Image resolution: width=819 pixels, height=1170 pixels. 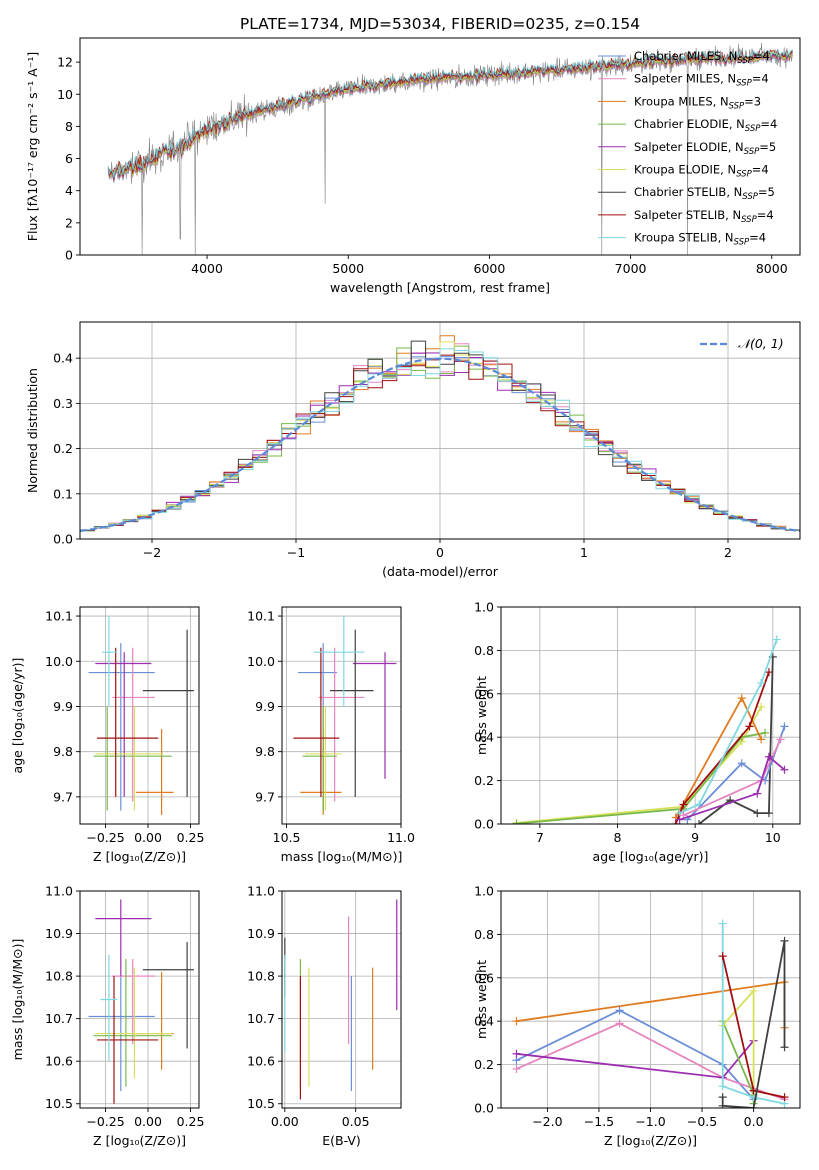 What do you see at coordinates (440, 445) in the screenshot?
I see `normal-curve` at bounding box center [440, 445].